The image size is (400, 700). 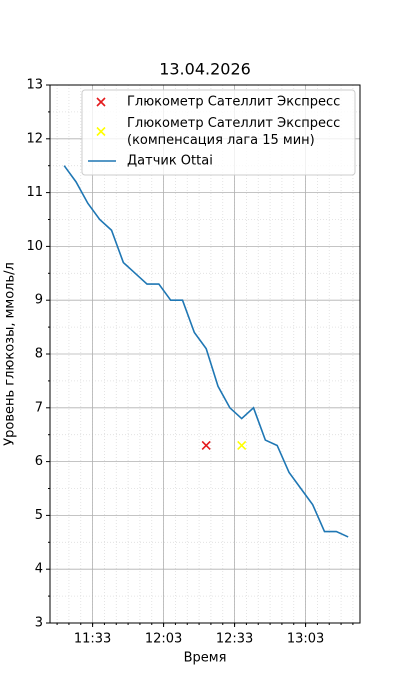 What do you see at coordinates (39, 569) in the screenshot?
I see `y-tick-label: 4` at bounding box center [39, 569].